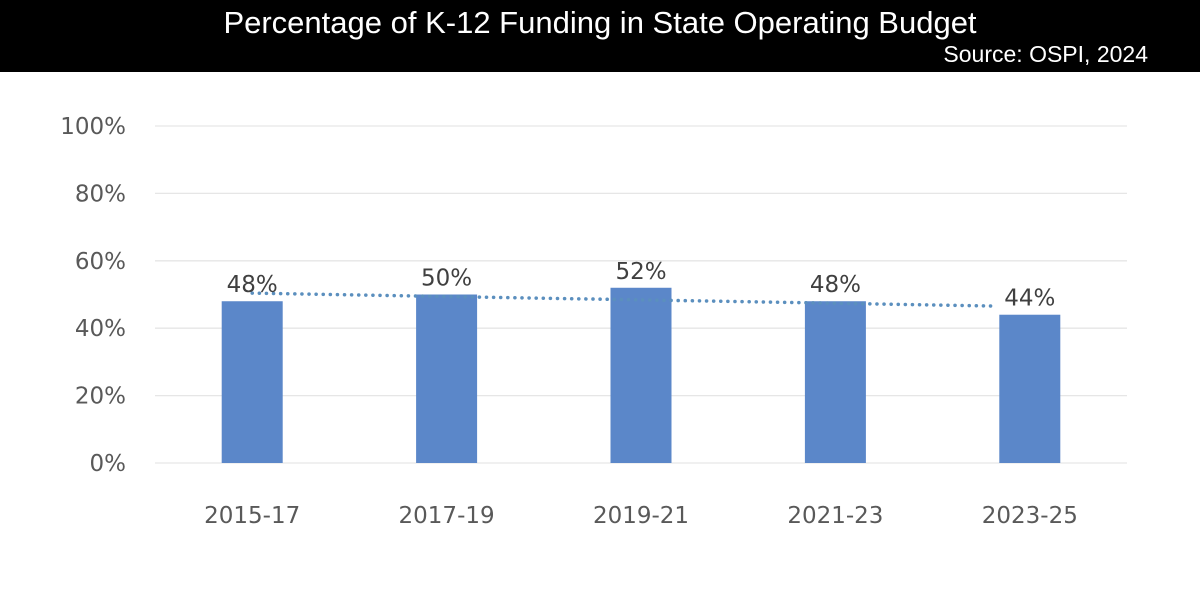 This screenshot has height=595, width=1200. I want to click on y-tick-label: 60%, so click(100, 262).